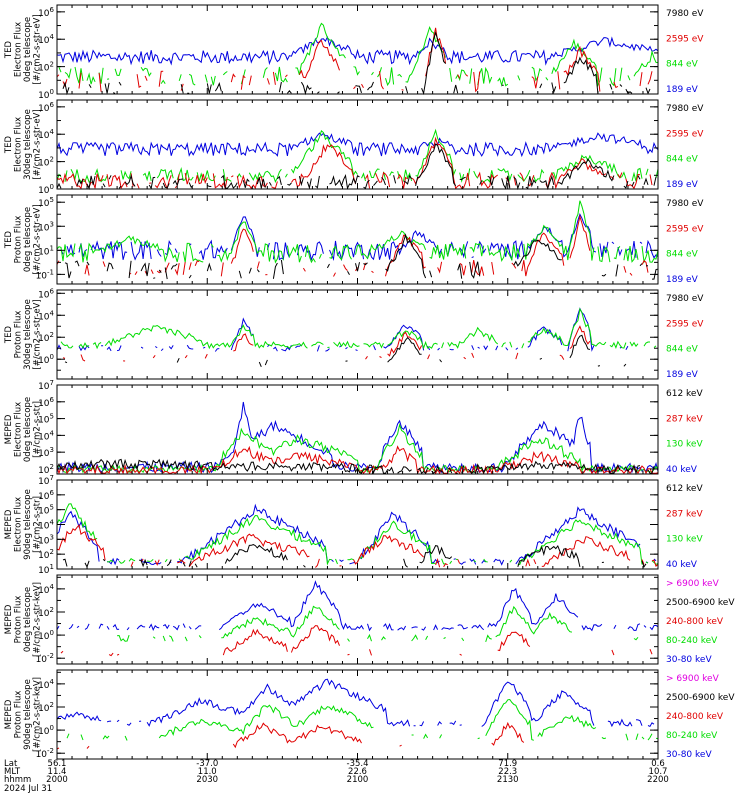  Describe the element at coordinates (19, 49) in the screenshot. I see `y-axis-label: Electron Flux` at that location.